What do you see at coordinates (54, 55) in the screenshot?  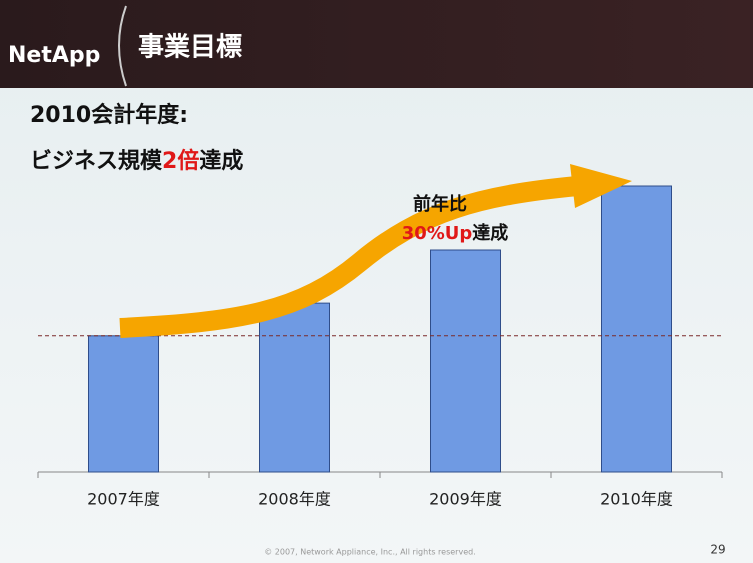 I see `logo: NetApp` at bounding box center [54, 55].